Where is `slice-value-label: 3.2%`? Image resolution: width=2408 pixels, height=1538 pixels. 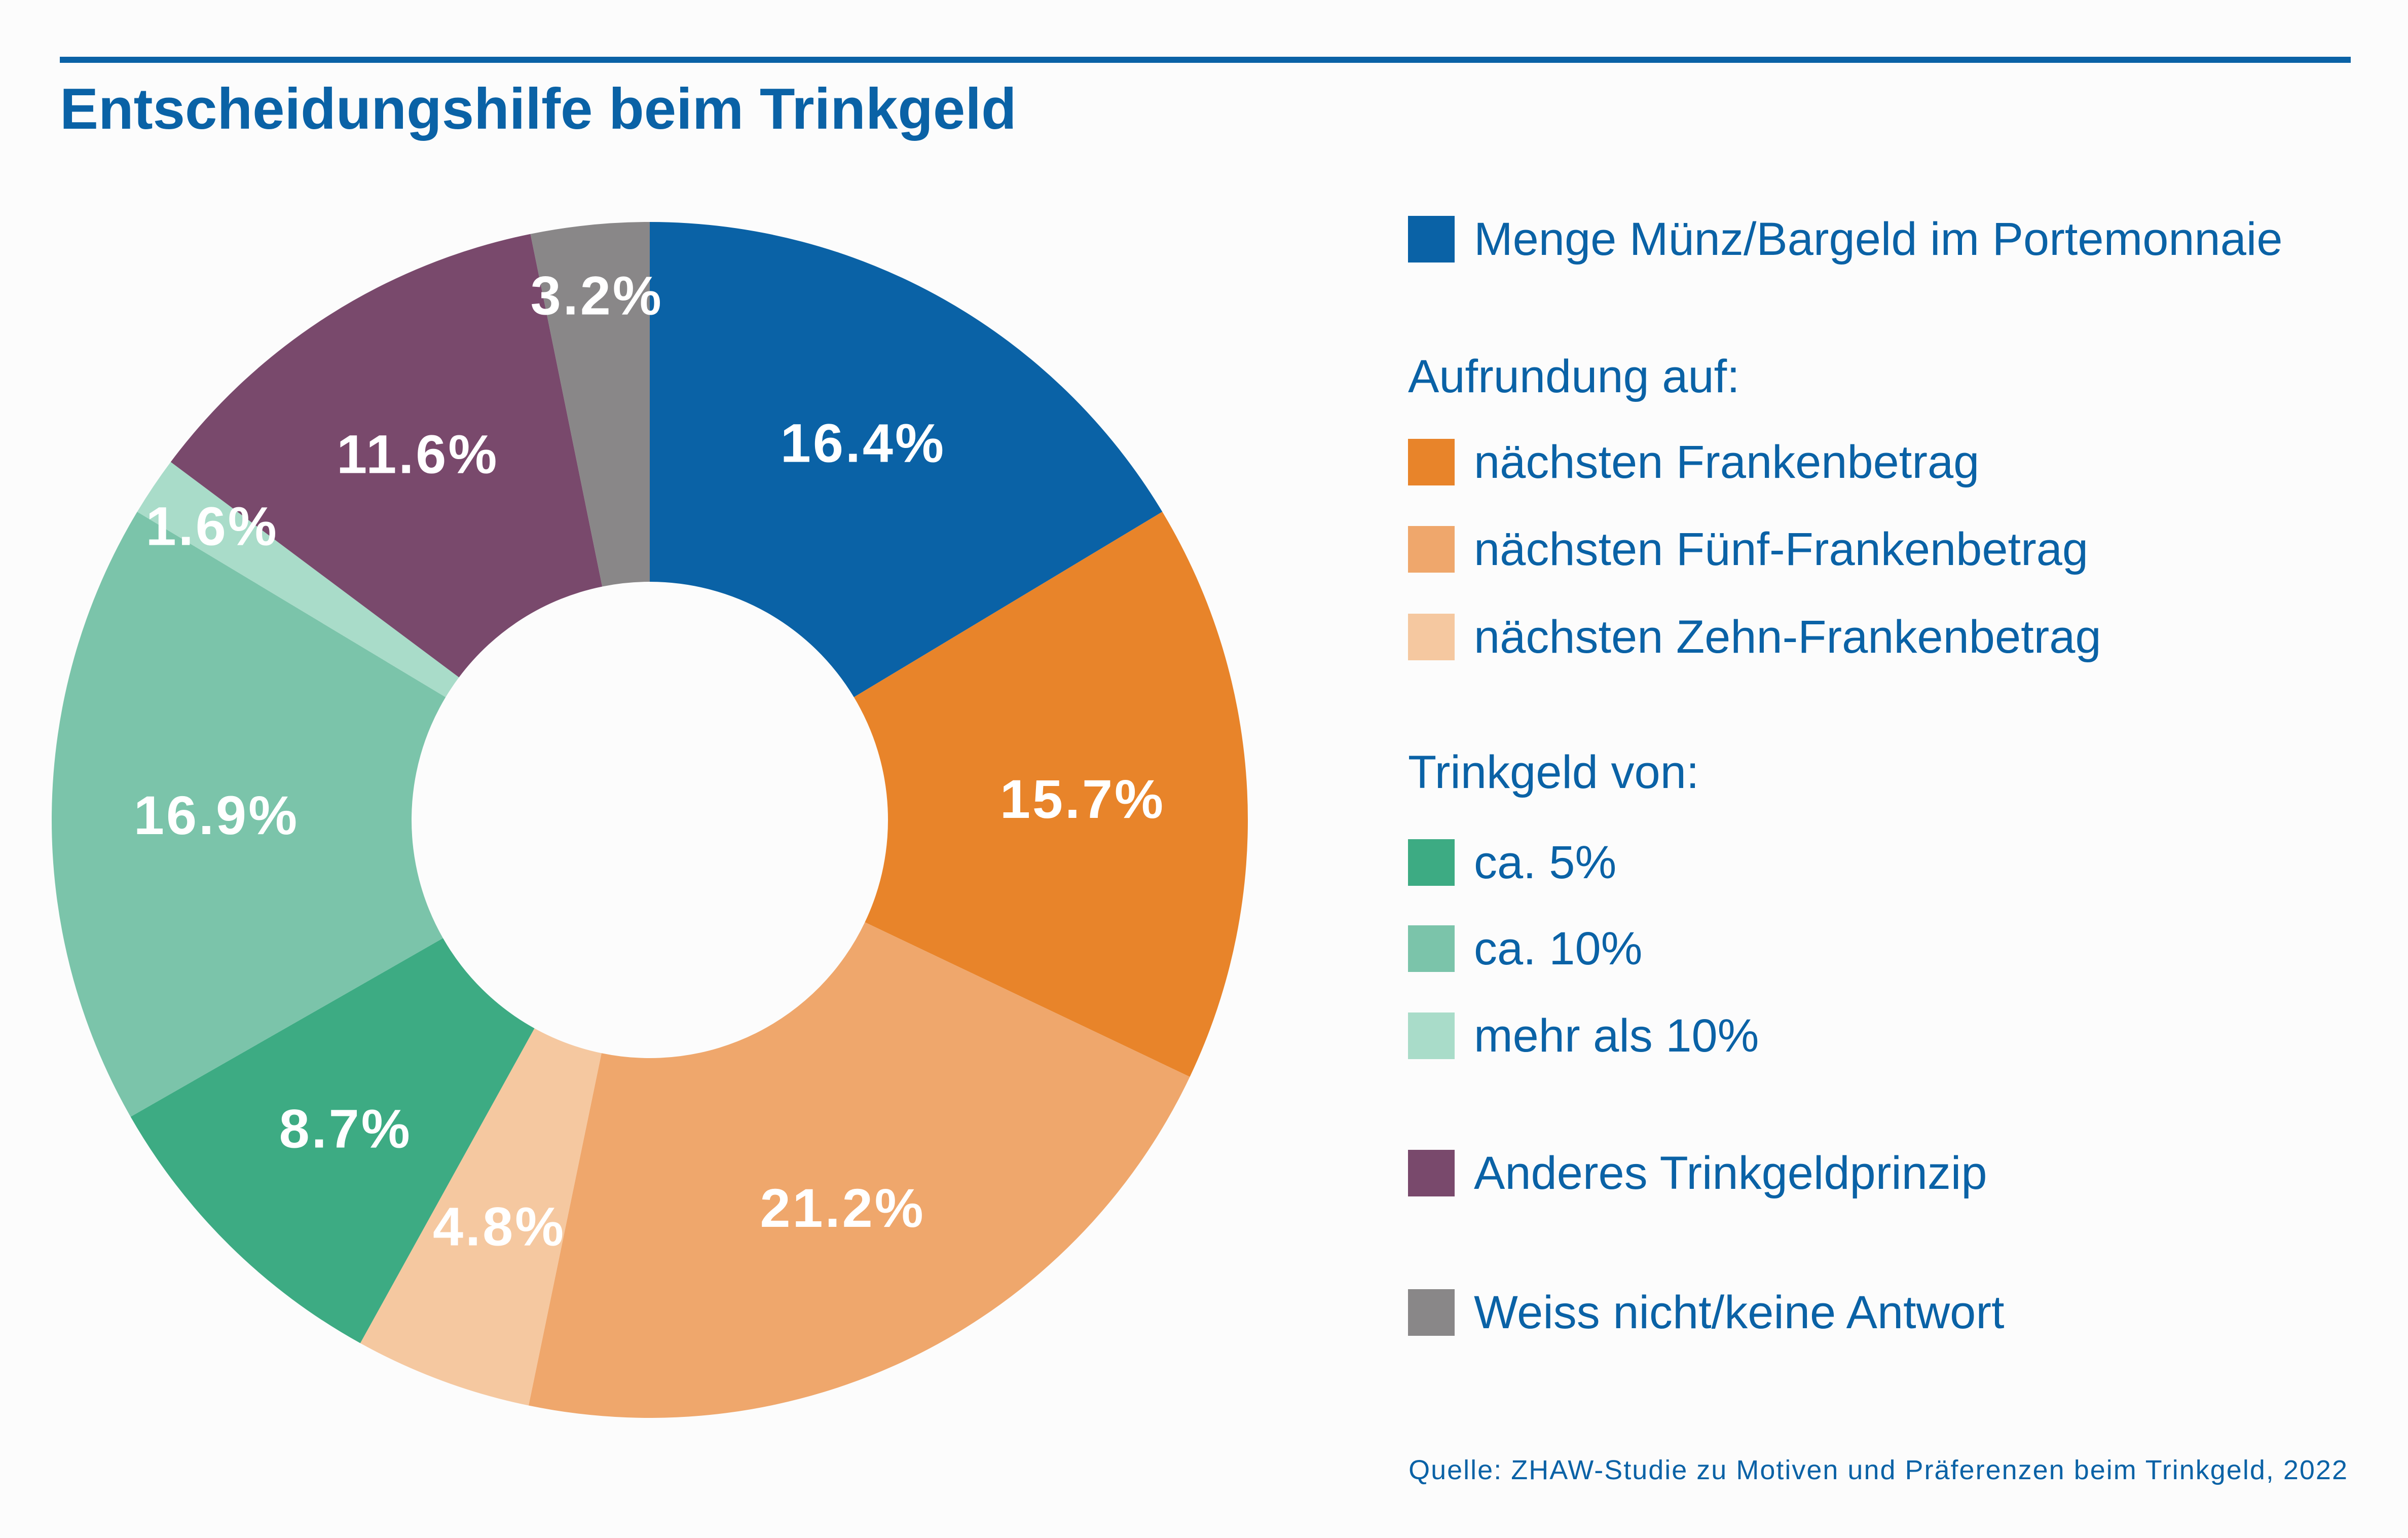
slice-value-label: 3.2% is located at coordinates (597, 295).